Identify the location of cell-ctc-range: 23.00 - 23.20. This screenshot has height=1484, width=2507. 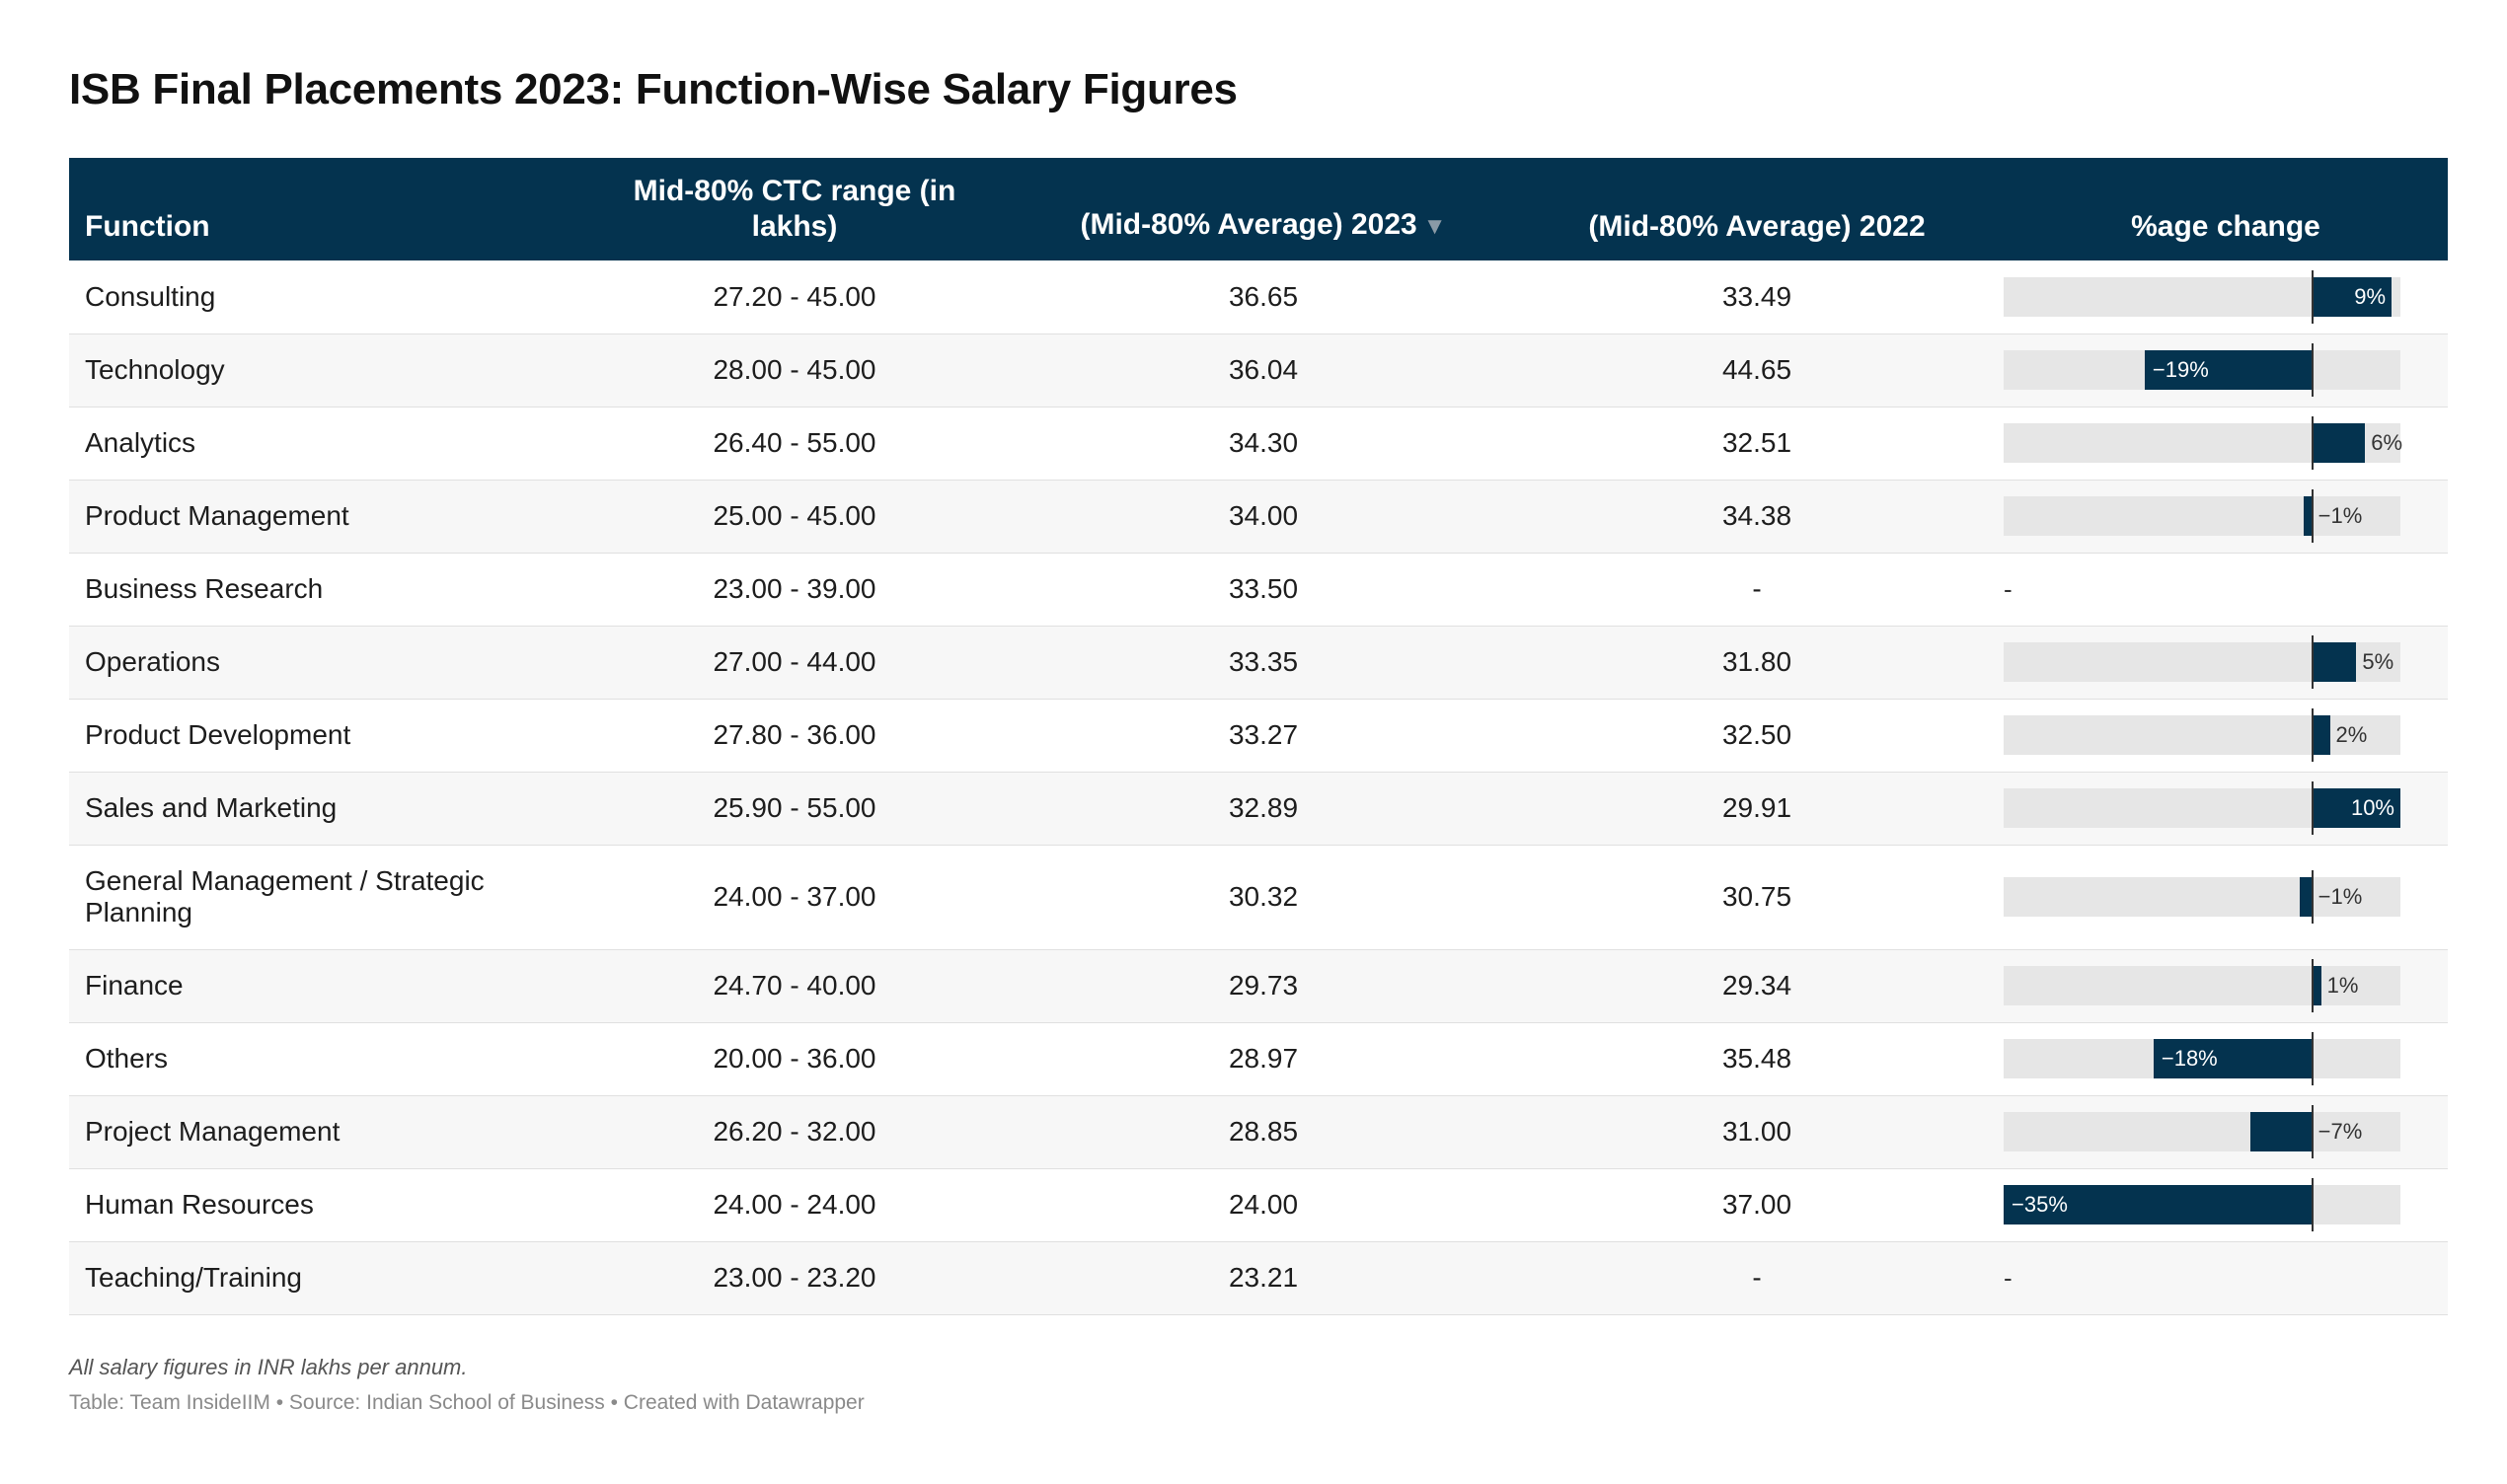
(794, 1278).